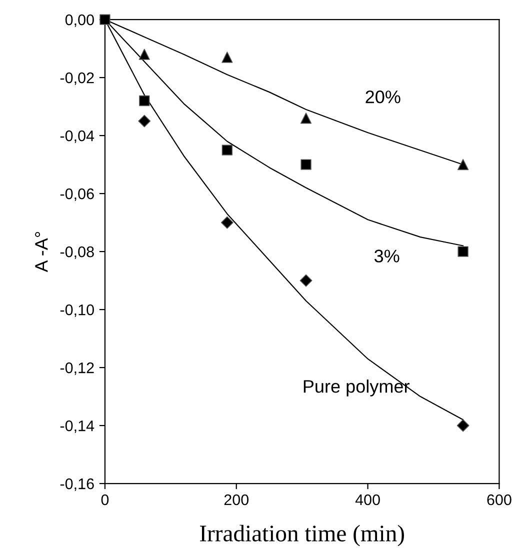 Image resolution: width=512 pixels, height=559 pixels. I want to click on y-axis-title: A -A°, so click(41, 252).